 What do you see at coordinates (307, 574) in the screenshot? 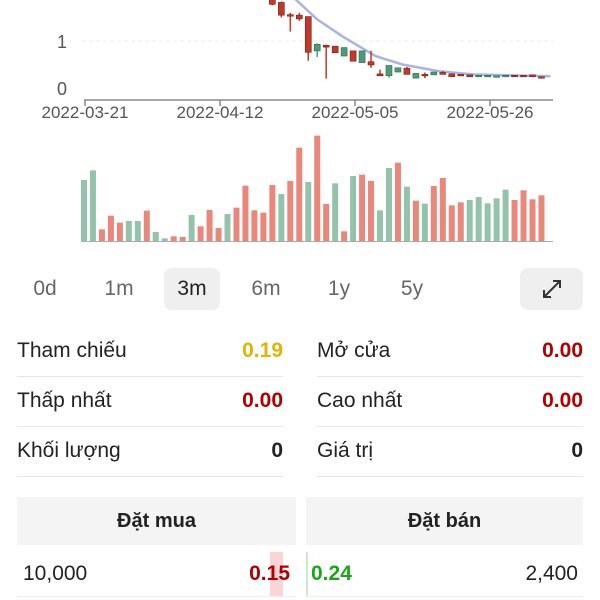
I see `ask-depth-bar` at bounding box center [307, 574].